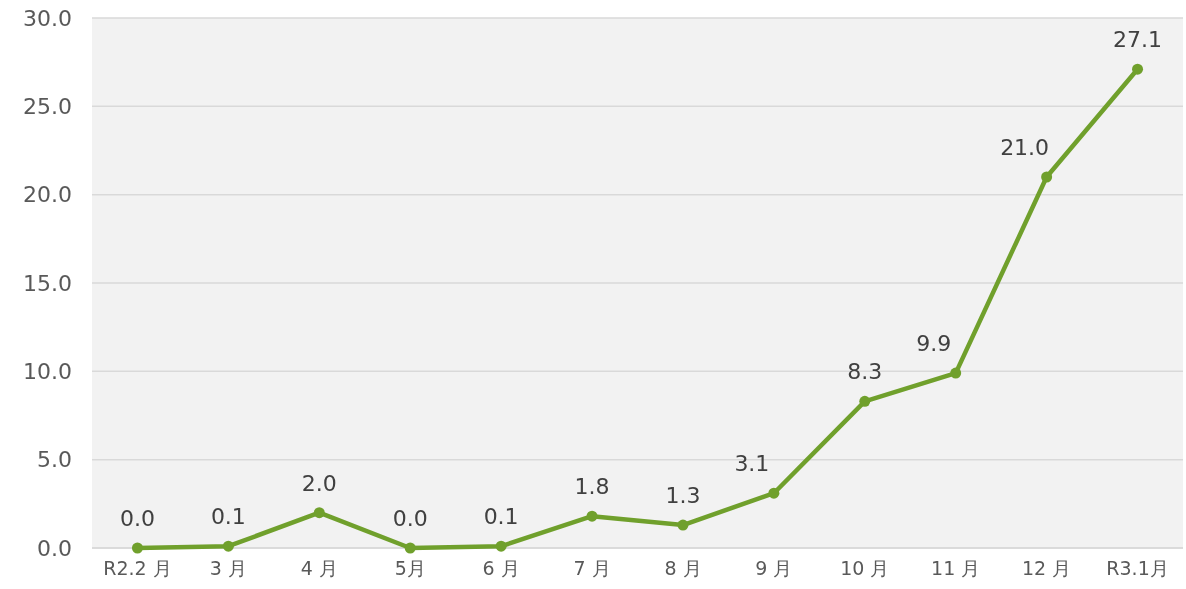  What do you see at coordinates (592, 568) in the screenshot?
I see `x-tick-label: 7 月` at bounding box center [592, 568].